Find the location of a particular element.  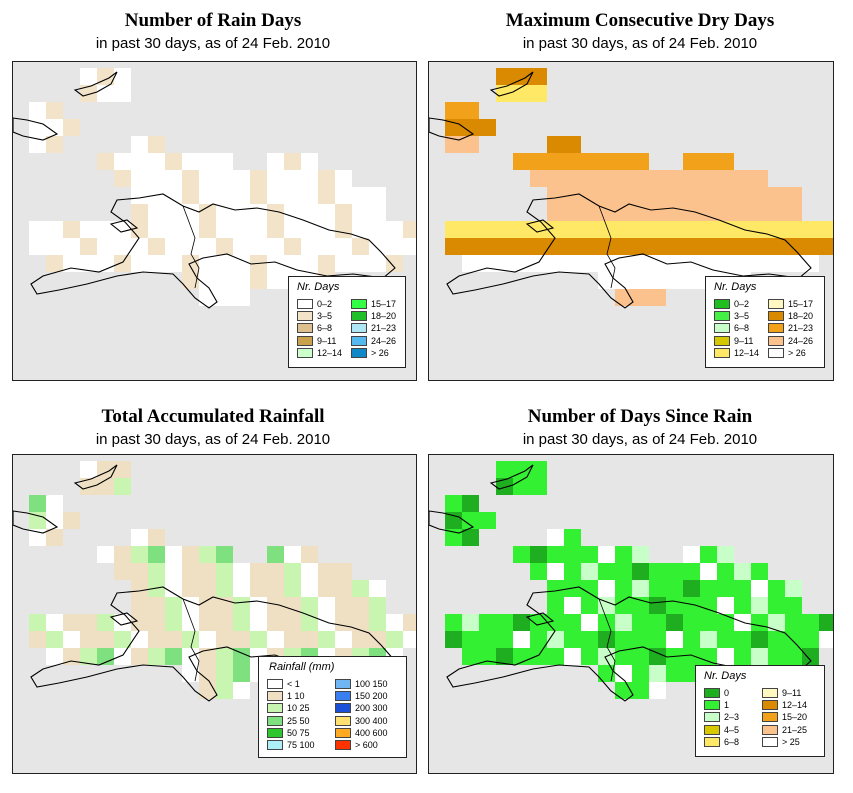

island-coastline is located at coordinates (540, 619).